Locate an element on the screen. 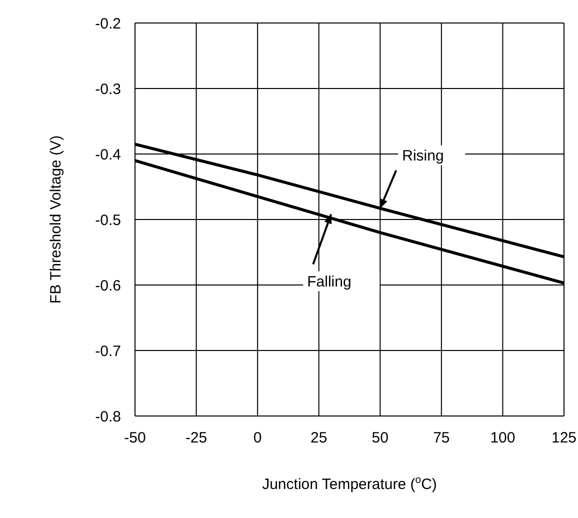  x-tick-label: 0 is located at coordinates (257, 438).